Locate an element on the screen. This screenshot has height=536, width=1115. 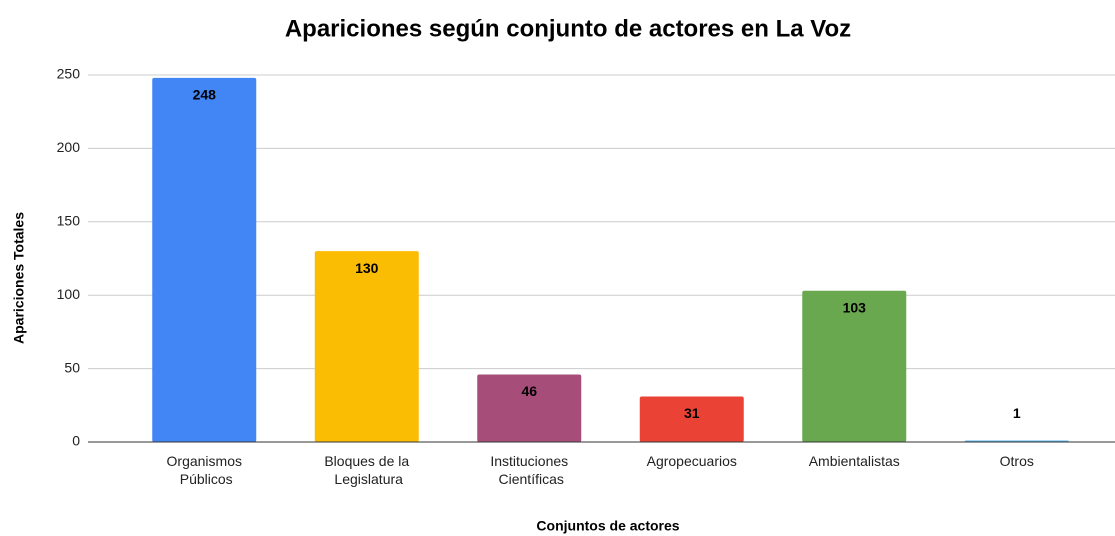
x-tick-label: Bloques de la Legislatura is located at coordinates (366, 470).